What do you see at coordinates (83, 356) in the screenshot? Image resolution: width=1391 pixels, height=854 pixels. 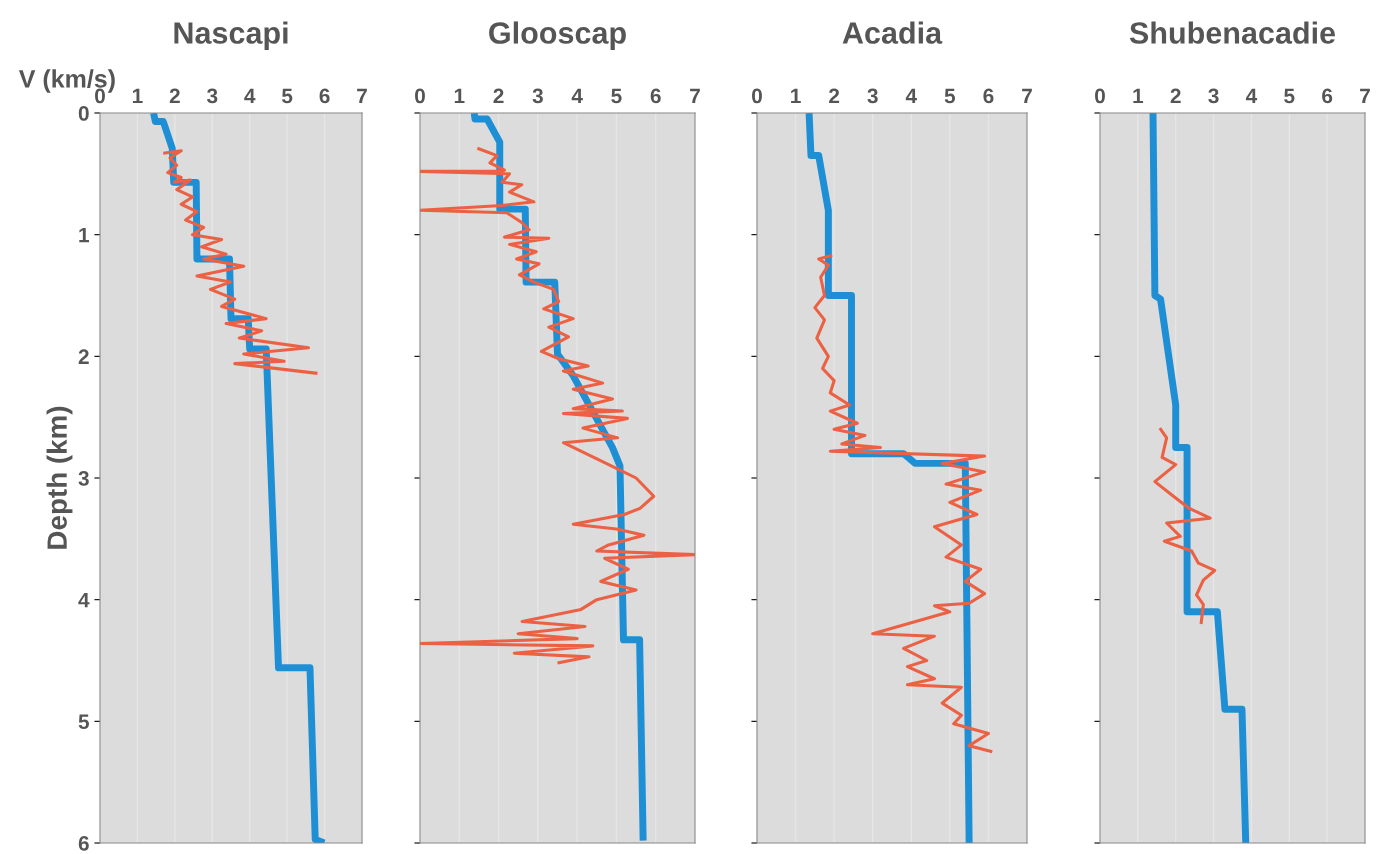 I see `y-tick-label: 2` at bounding box center [83, 356].